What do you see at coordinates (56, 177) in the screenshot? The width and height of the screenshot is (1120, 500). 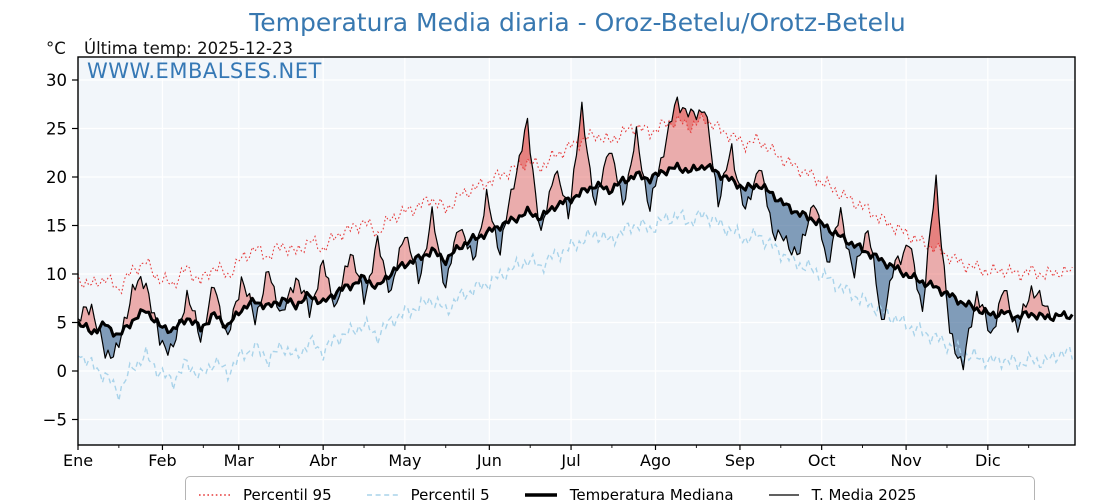 I see `y-tick-label: 20` at bounding box center [56, 177].